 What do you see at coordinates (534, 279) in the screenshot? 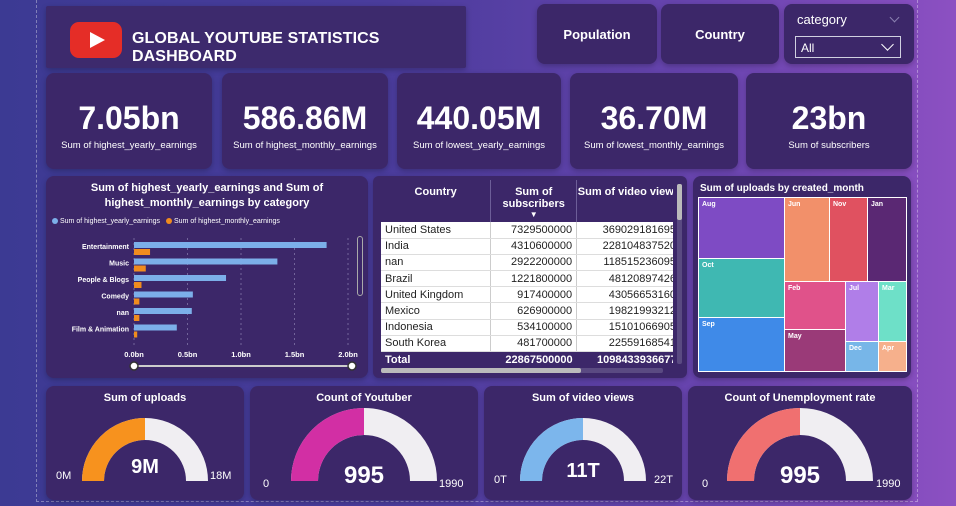
I see `cell-subscribers: 1221800000` at bounding box center [534, 279].